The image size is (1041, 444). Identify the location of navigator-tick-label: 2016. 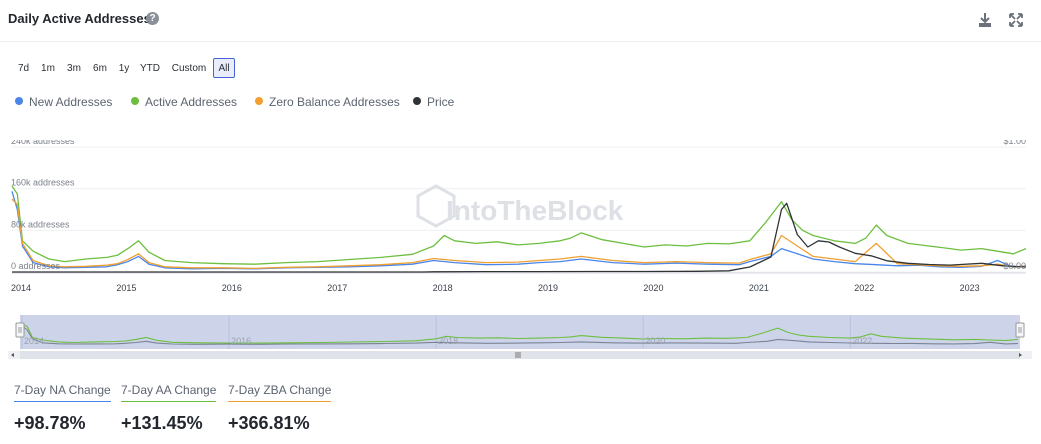
(241, 341).